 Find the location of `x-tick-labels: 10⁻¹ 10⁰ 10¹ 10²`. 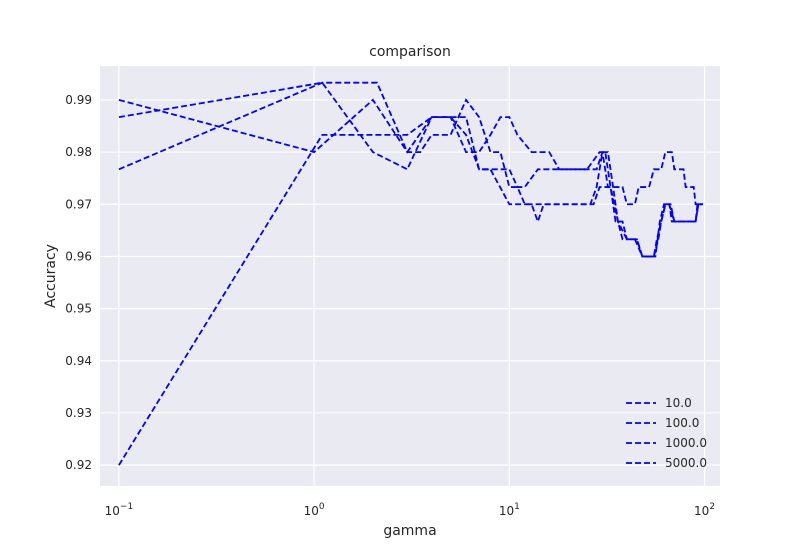

x-tick-labels: 10⁻¹ 10⁰ 10¹ 10² is located at coordinates (410, 510).